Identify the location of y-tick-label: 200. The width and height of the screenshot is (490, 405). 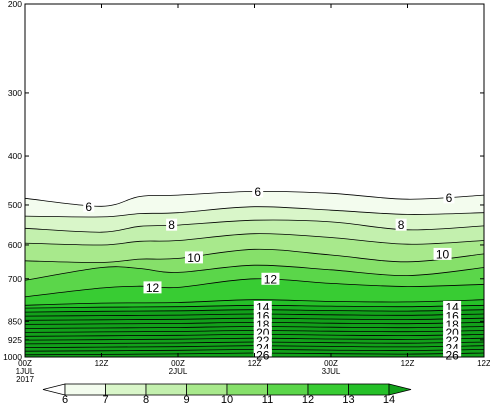
(15, 4).